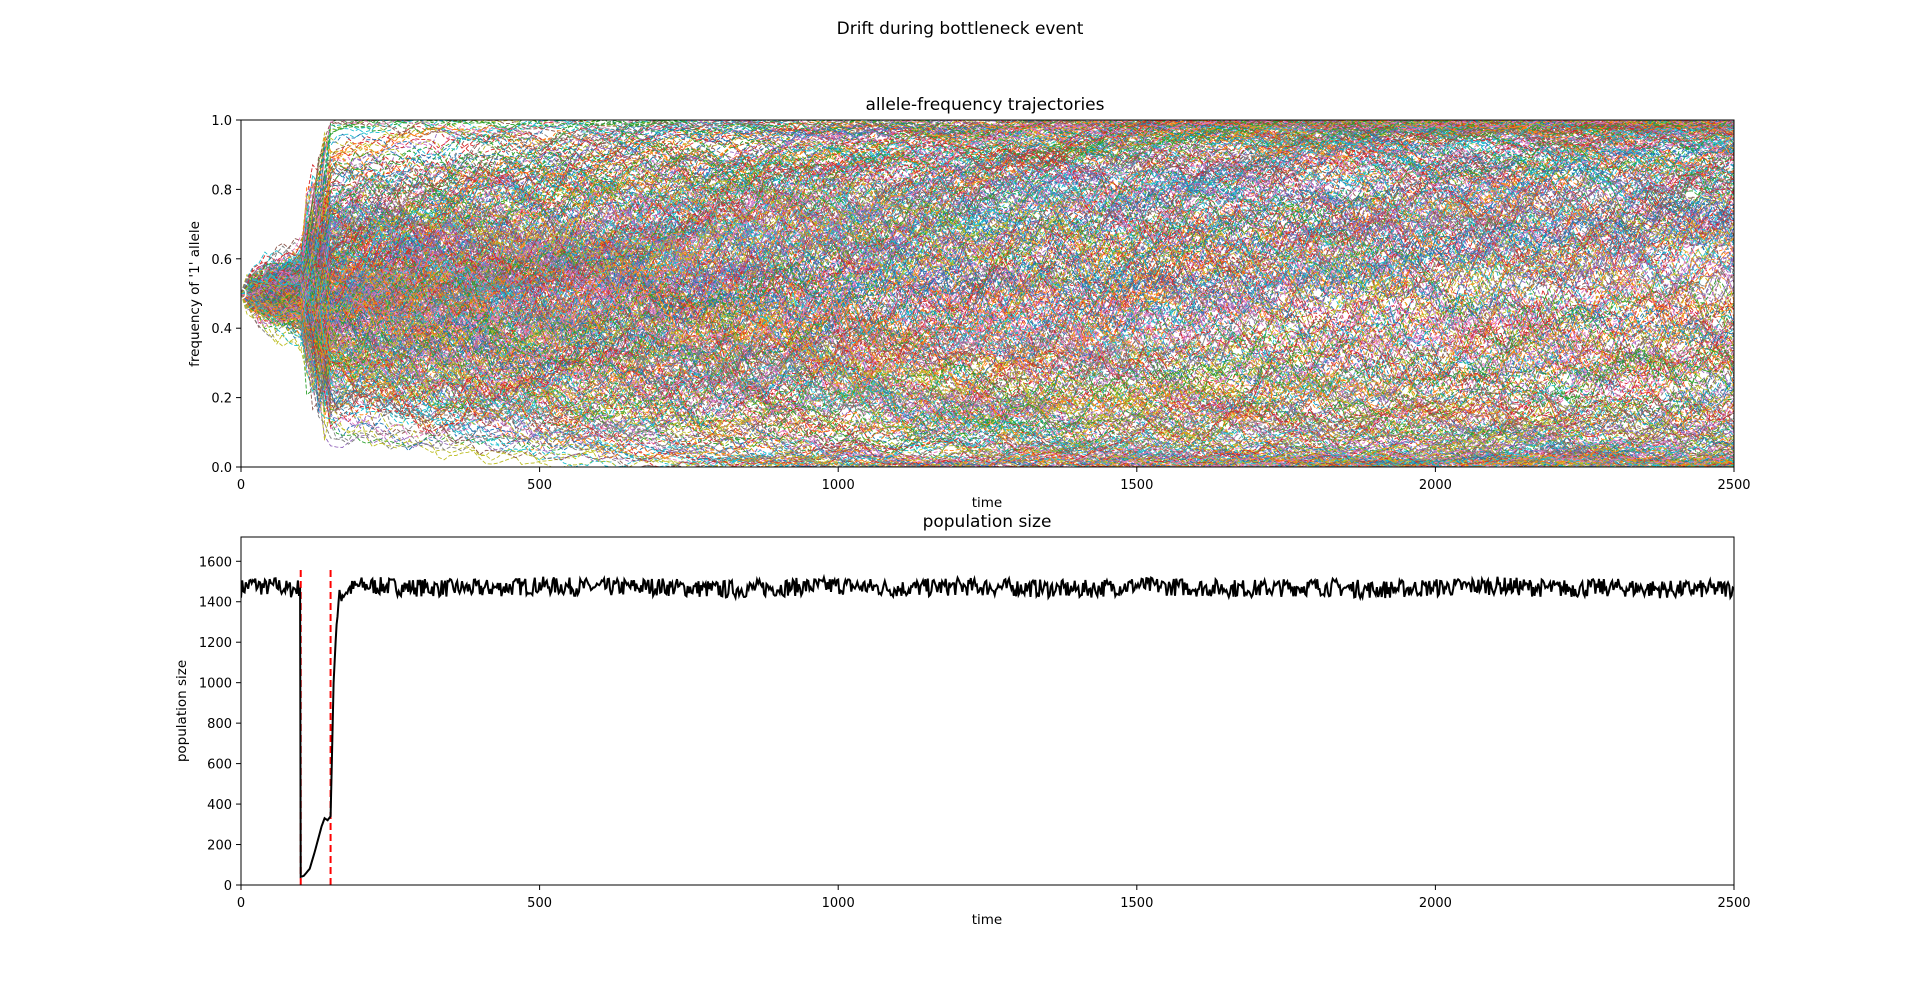 The image size is (1920, 990). I want to click on allele-frequency-x-tick-label: 2500, so click(1733, 485).